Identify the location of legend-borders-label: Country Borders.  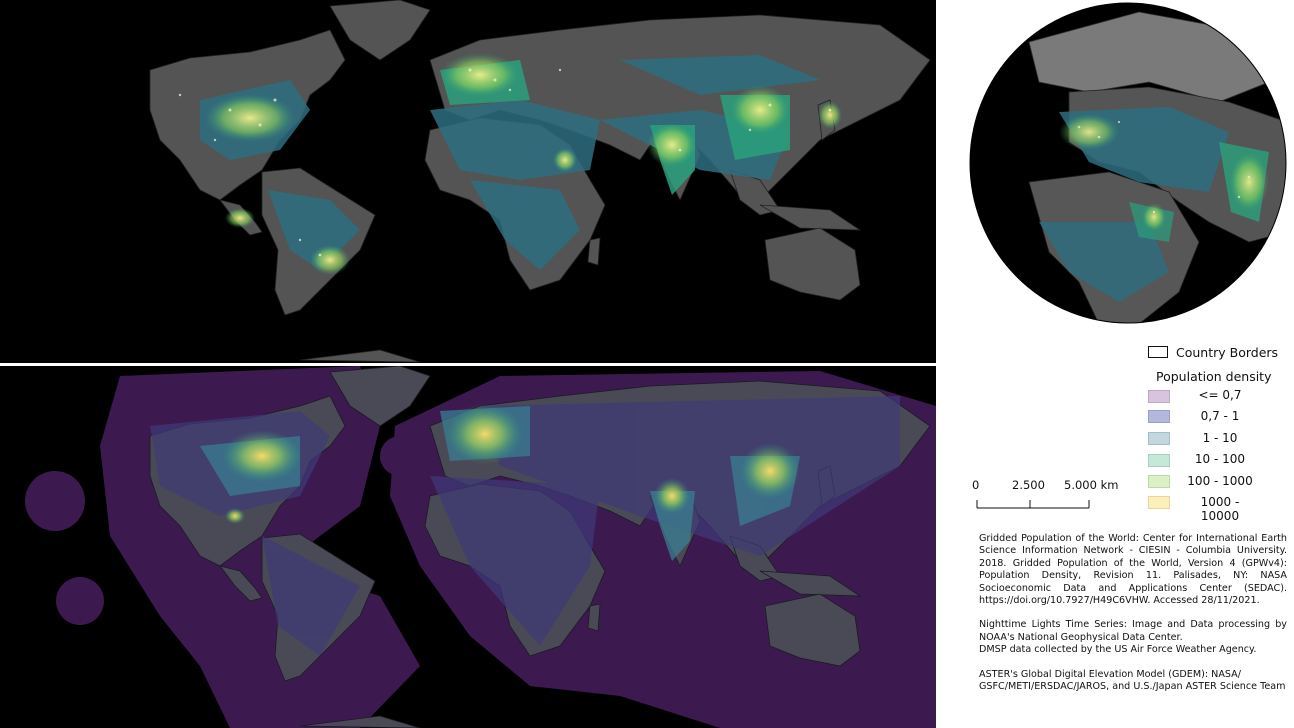
(1227, 352).